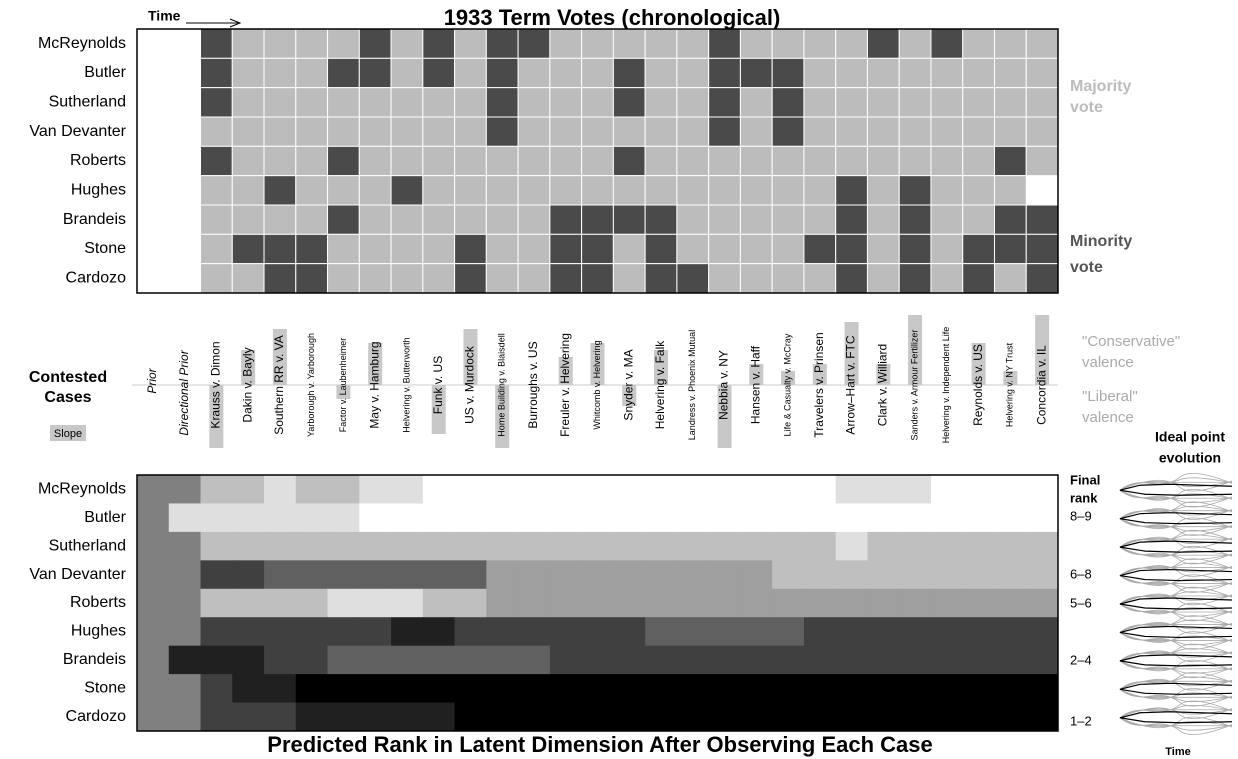 The height and width of the screenshot is (759, 1238). I want to click on final-rank: 8–9, so click(1081, 515).